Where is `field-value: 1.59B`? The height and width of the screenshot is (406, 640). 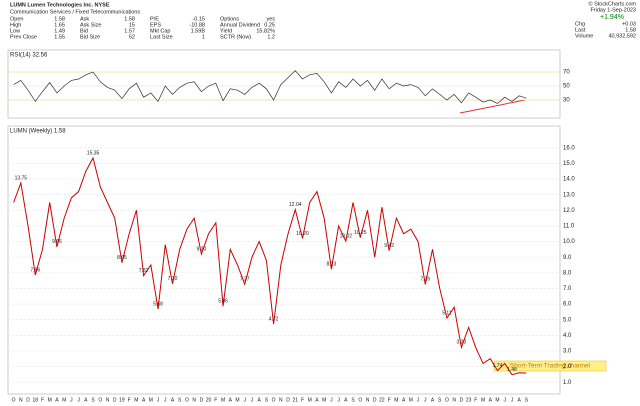 field-value: 1.59B is located at coordinates (198, 31).